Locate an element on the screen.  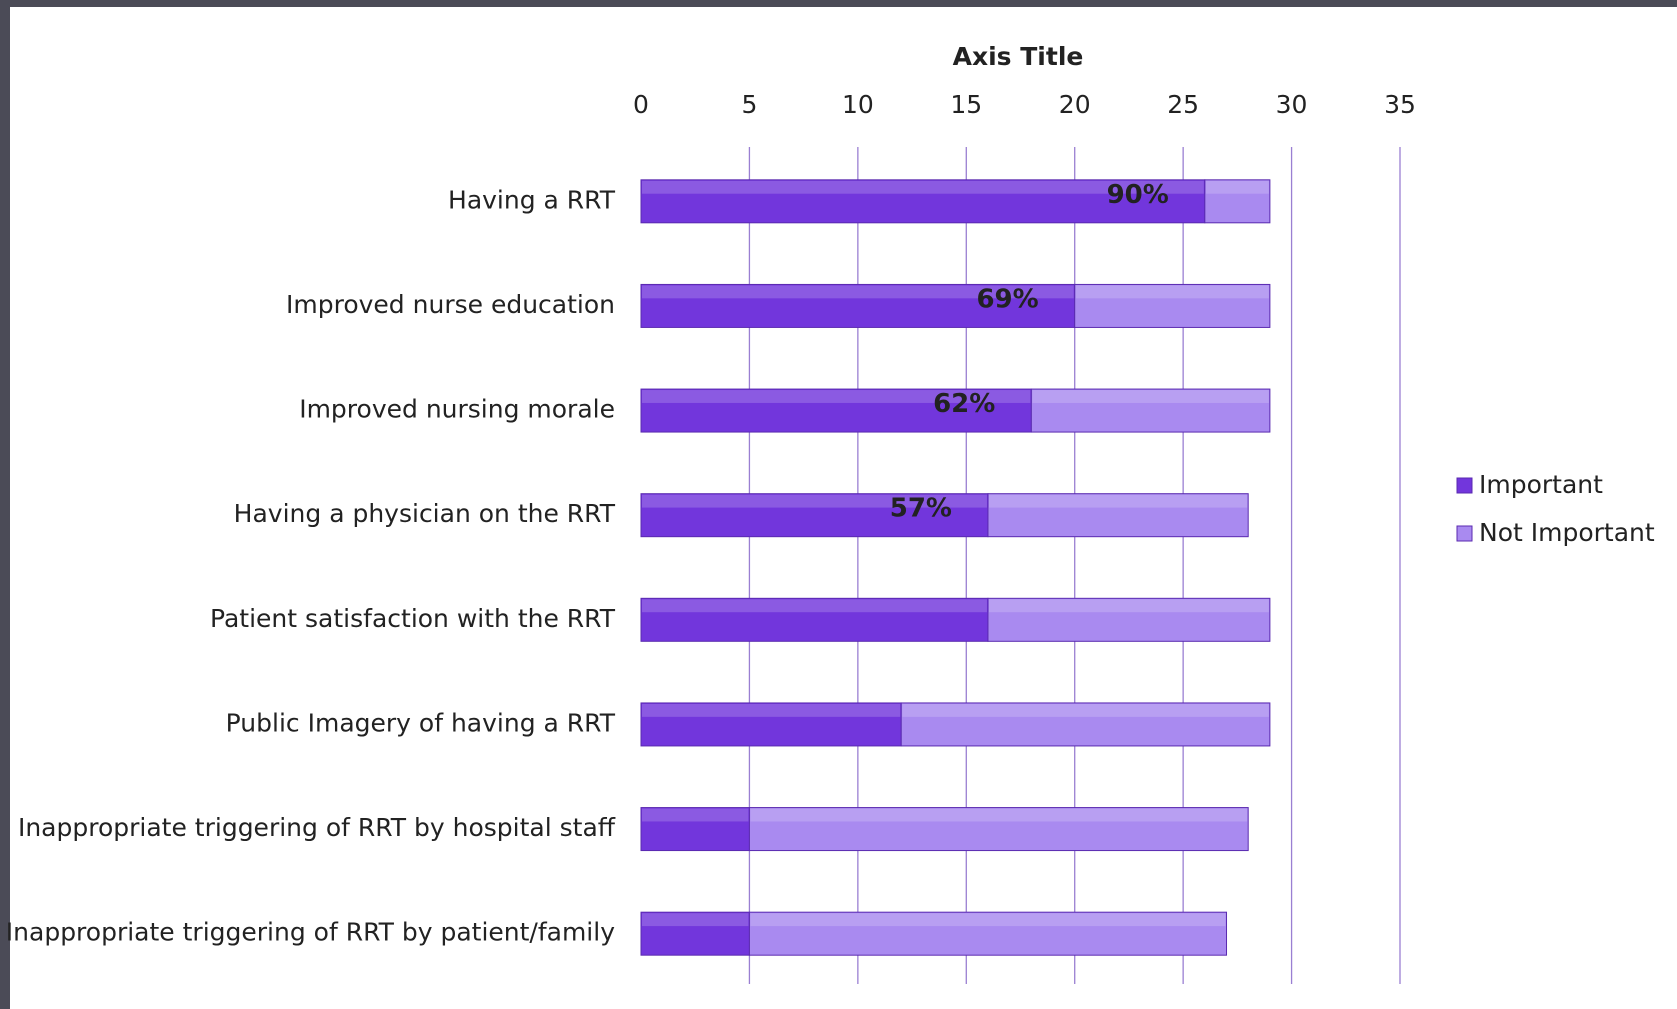
legend-label: Not Important is located at coordinates (1567, 532).